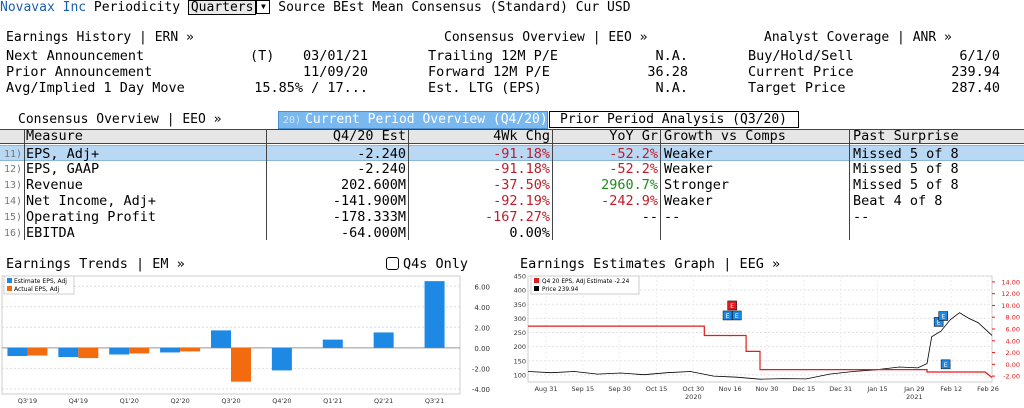 This screenshot has height=408, width=1024. I want to click on change-cell: -92.19%, so click(521, 201).